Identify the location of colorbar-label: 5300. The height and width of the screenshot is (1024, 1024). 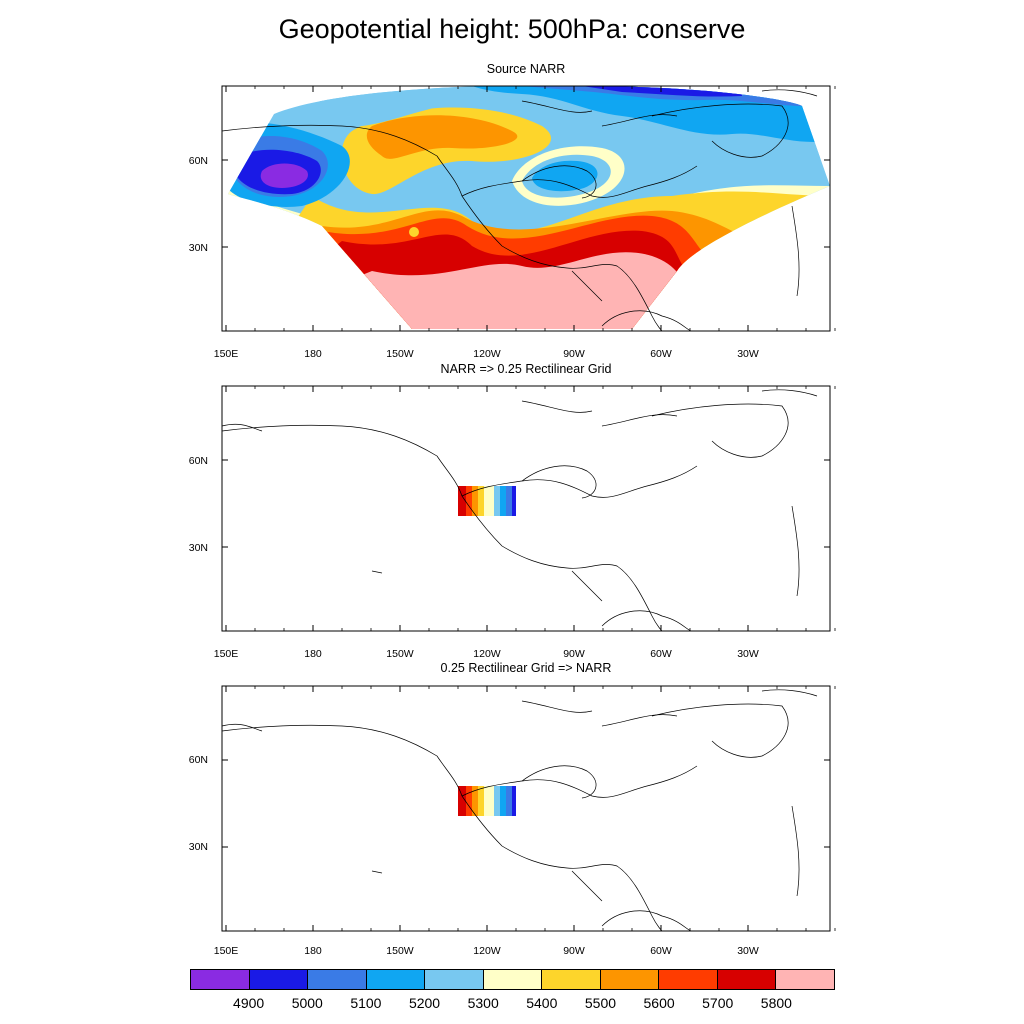
(483, 1003).